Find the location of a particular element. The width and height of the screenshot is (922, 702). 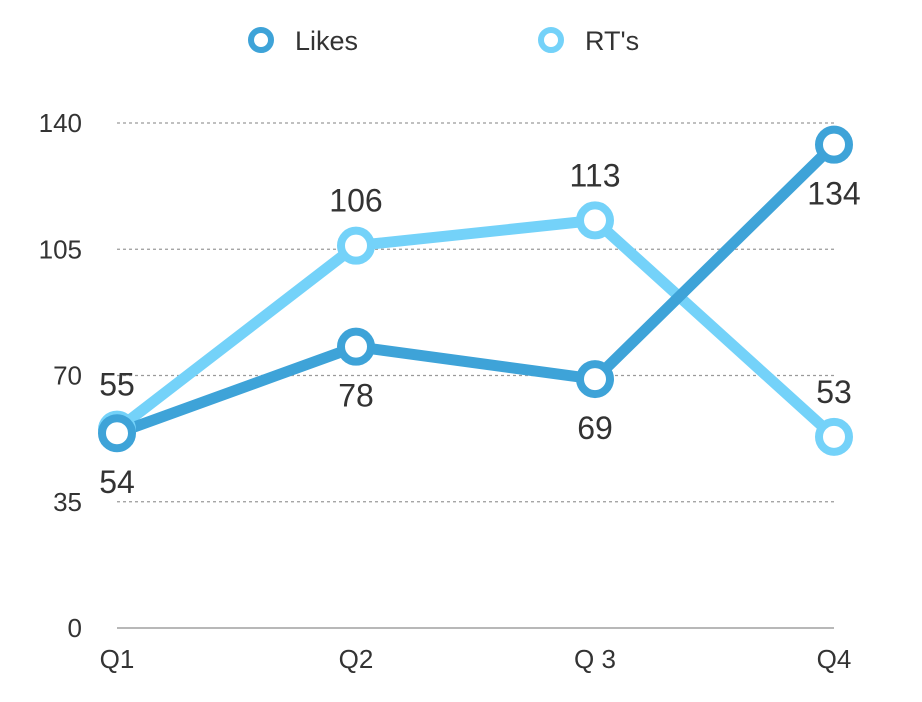

legend-label-likes: Likes is located at coordinates (326, 41).